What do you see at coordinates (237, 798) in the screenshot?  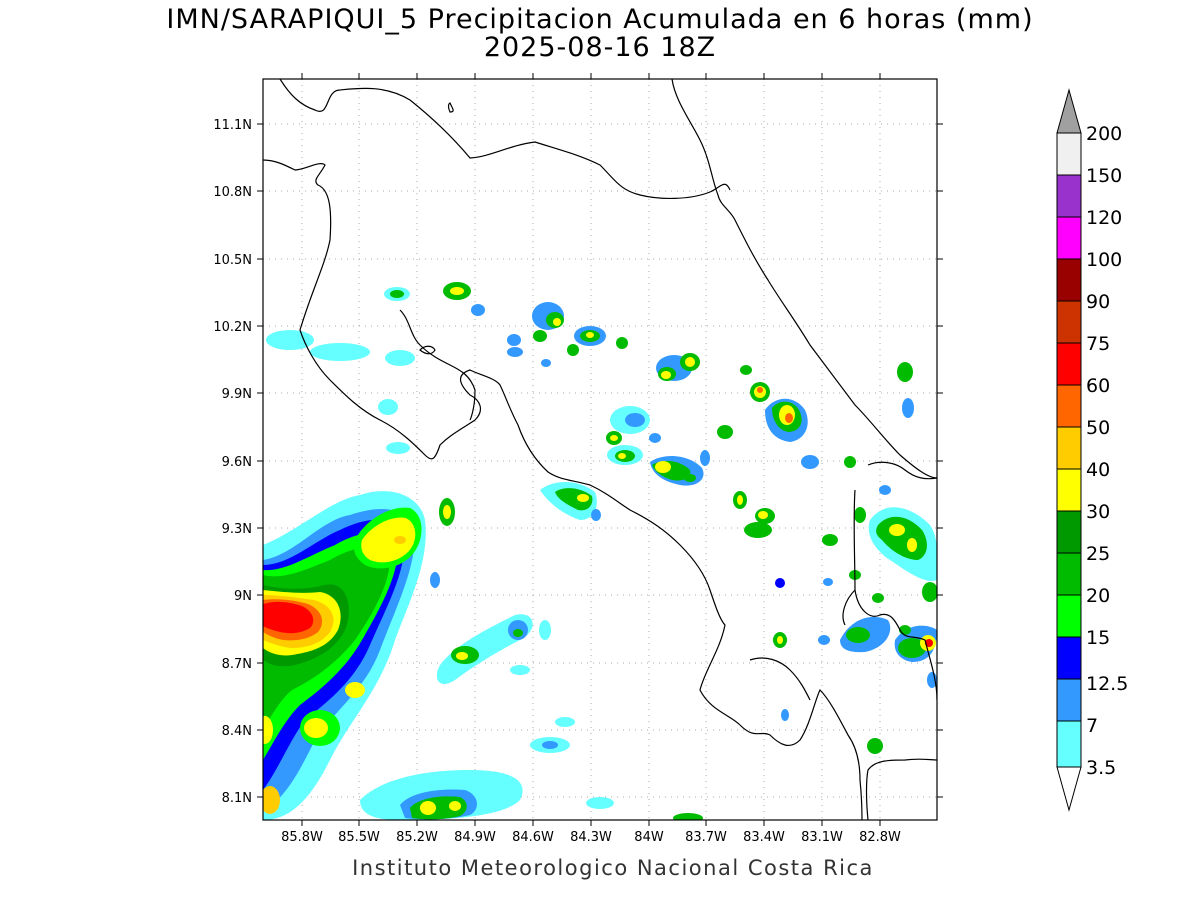 I see `lat-label: 8.1N` at bounding box center [237, 798].